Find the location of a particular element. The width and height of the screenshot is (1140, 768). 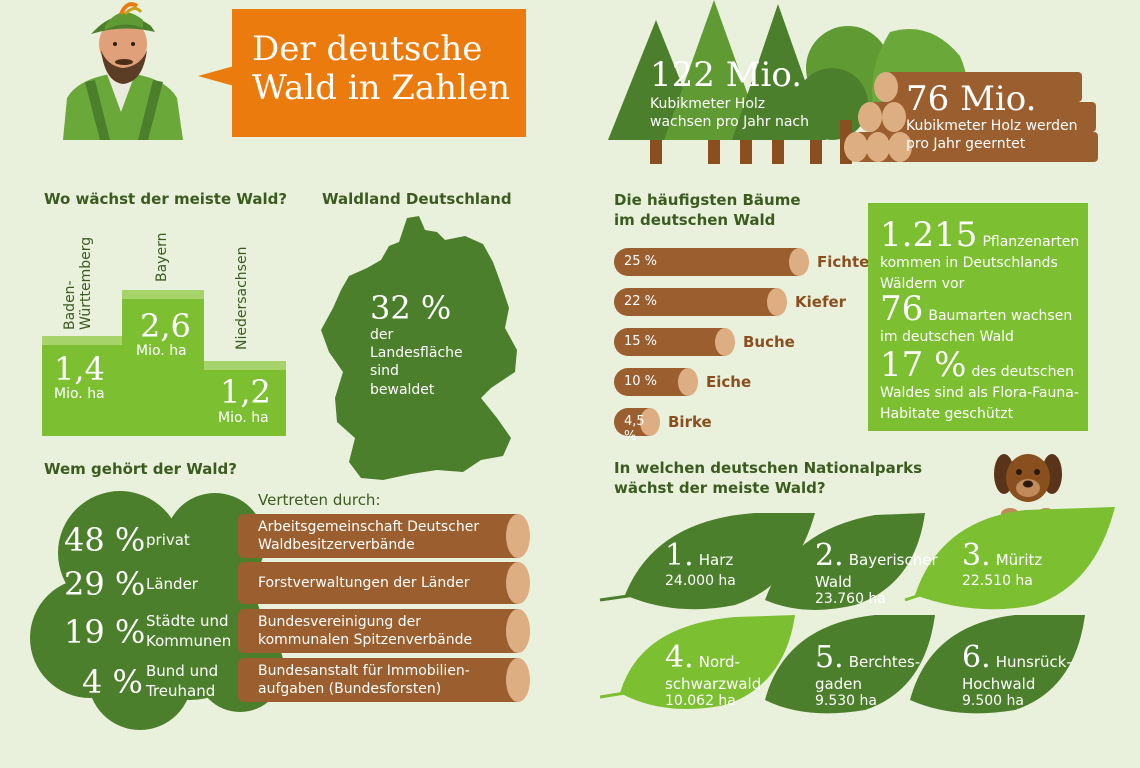

state-label-niedersachsen: Niedersachsen is located at coordinates (242, 298).